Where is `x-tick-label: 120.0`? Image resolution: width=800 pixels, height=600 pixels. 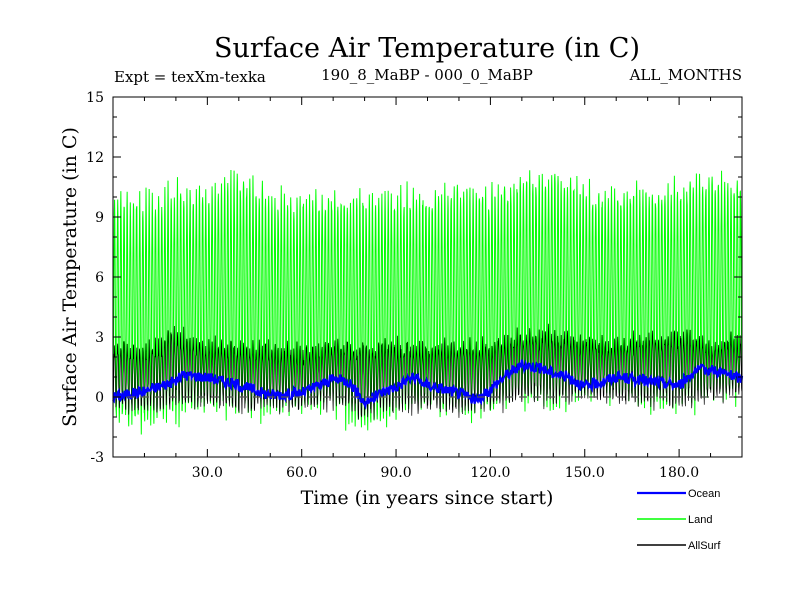 x-tick-label: 120.0 is located at coordinates (490, 473).